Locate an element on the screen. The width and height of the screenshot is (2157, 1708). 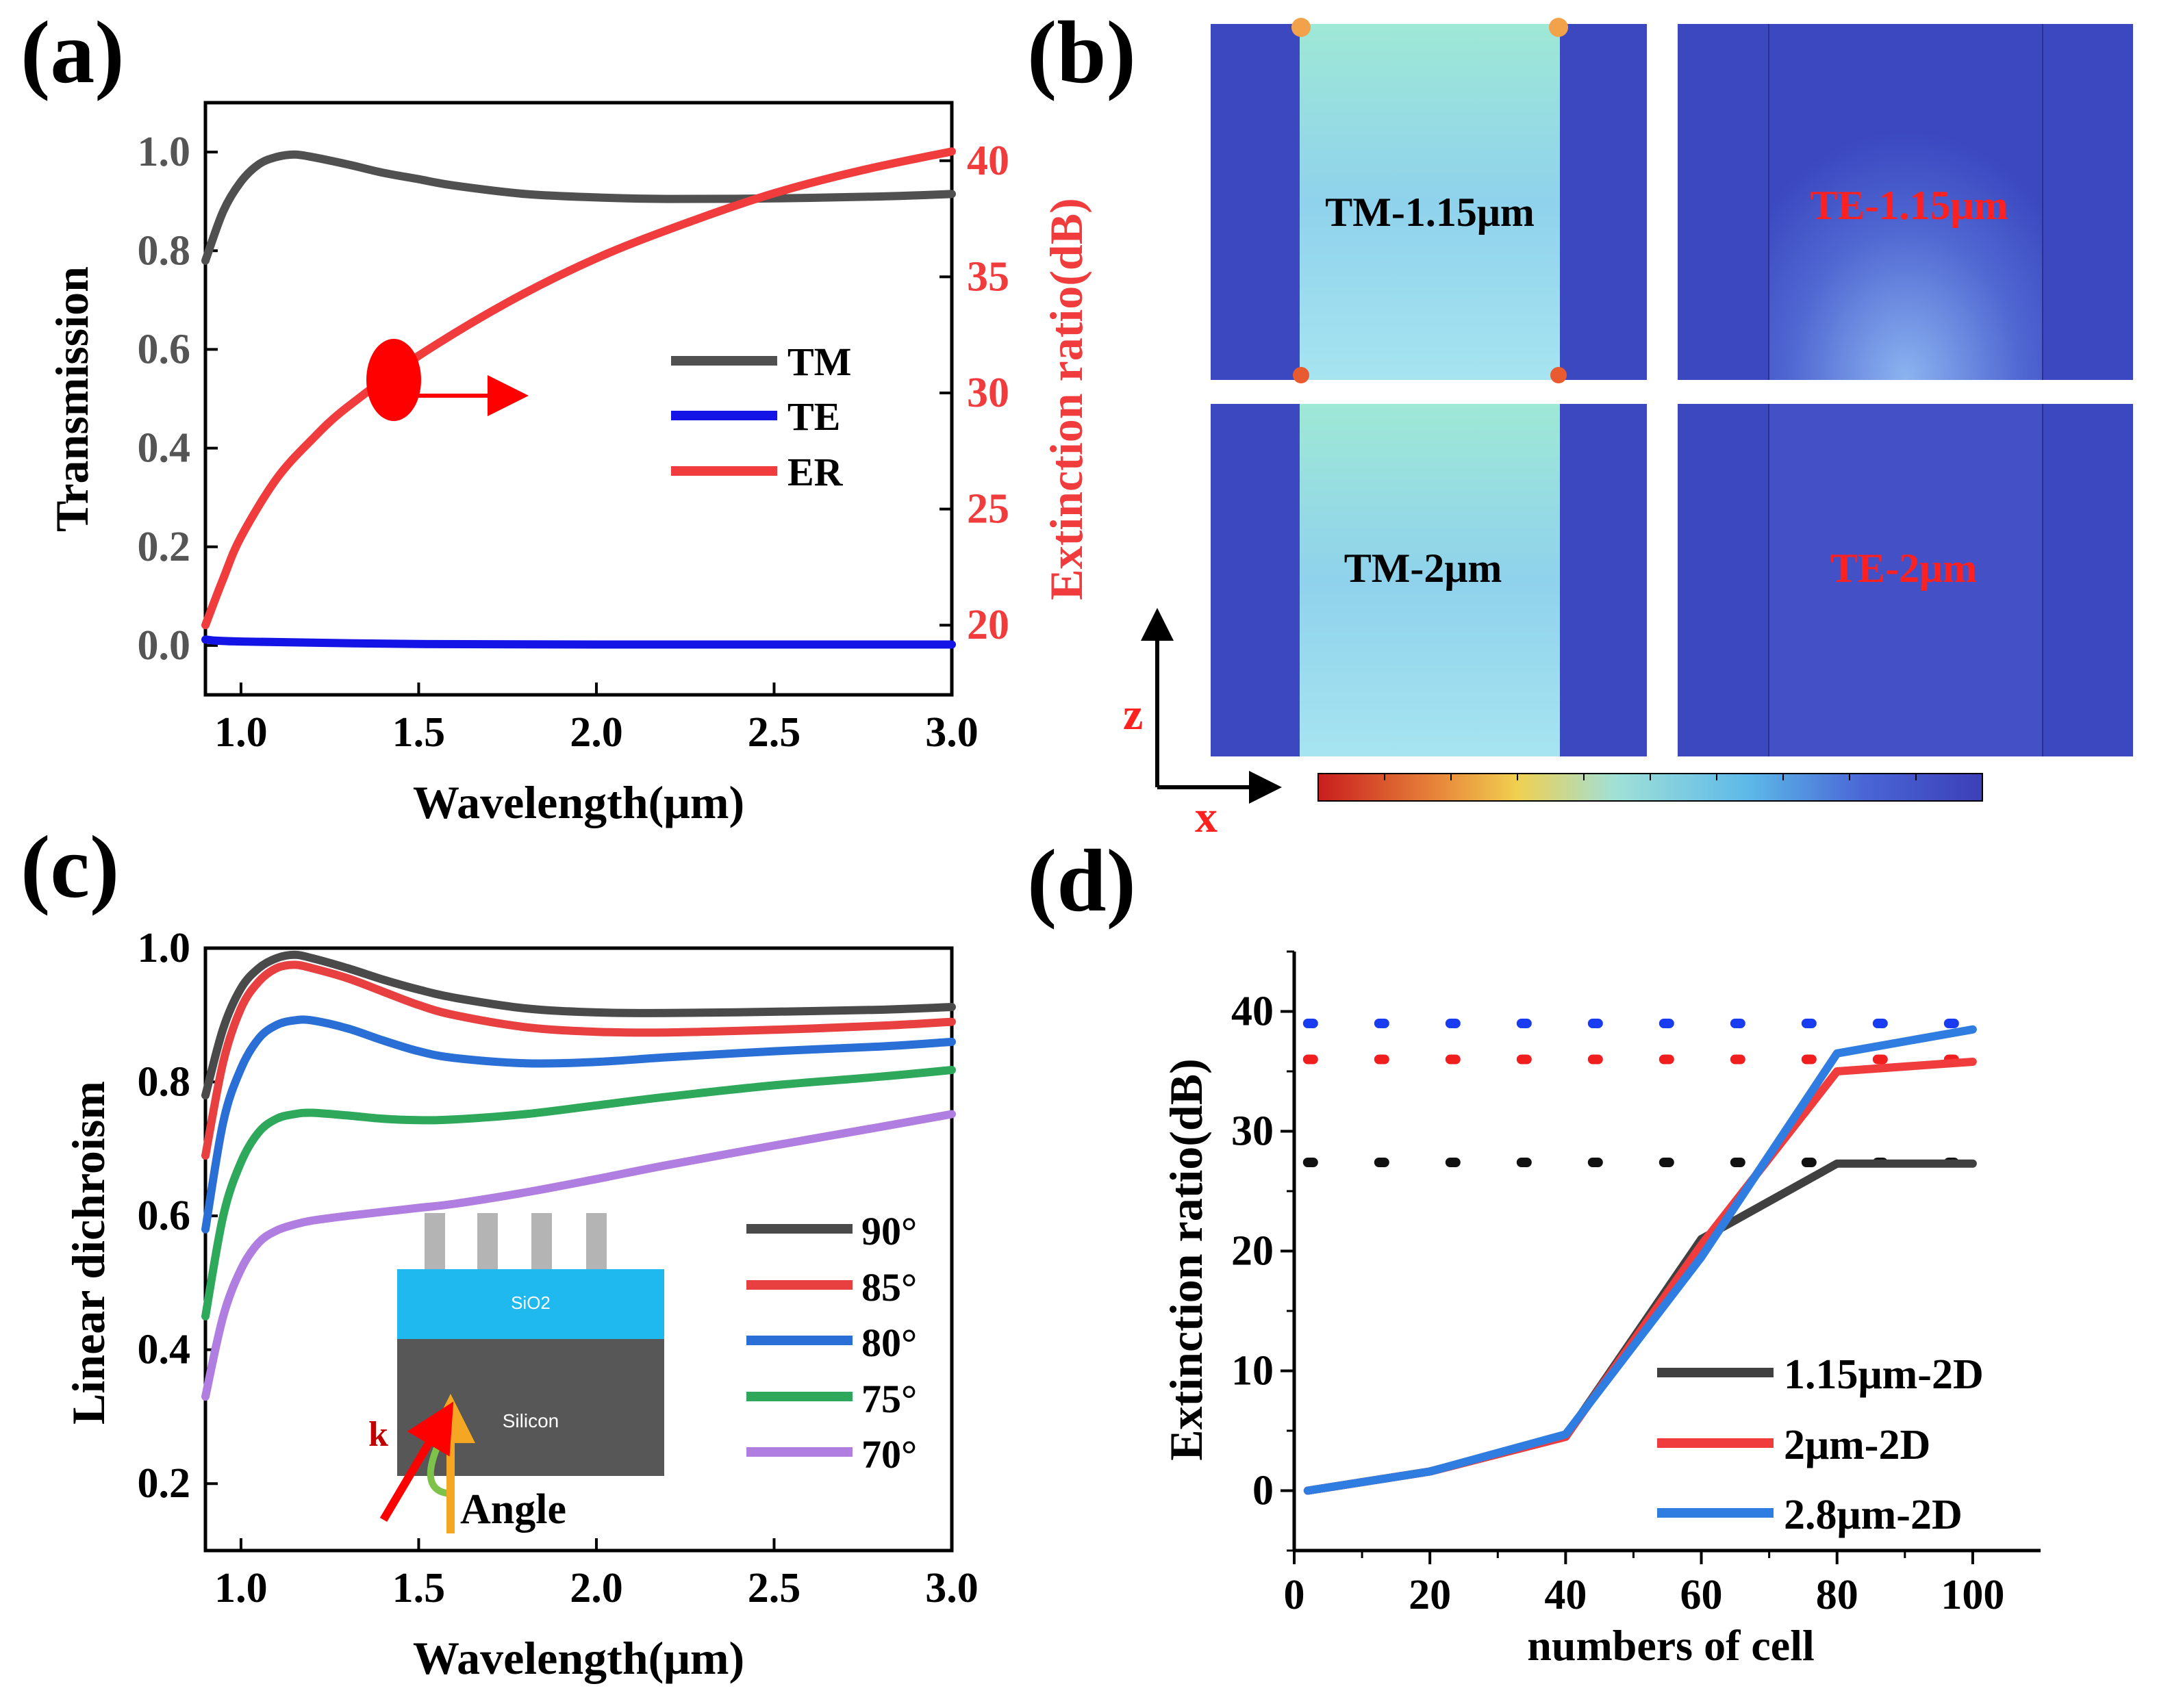
legend-label-2: 2μm-2D is located at coordinates (1857, 1445).